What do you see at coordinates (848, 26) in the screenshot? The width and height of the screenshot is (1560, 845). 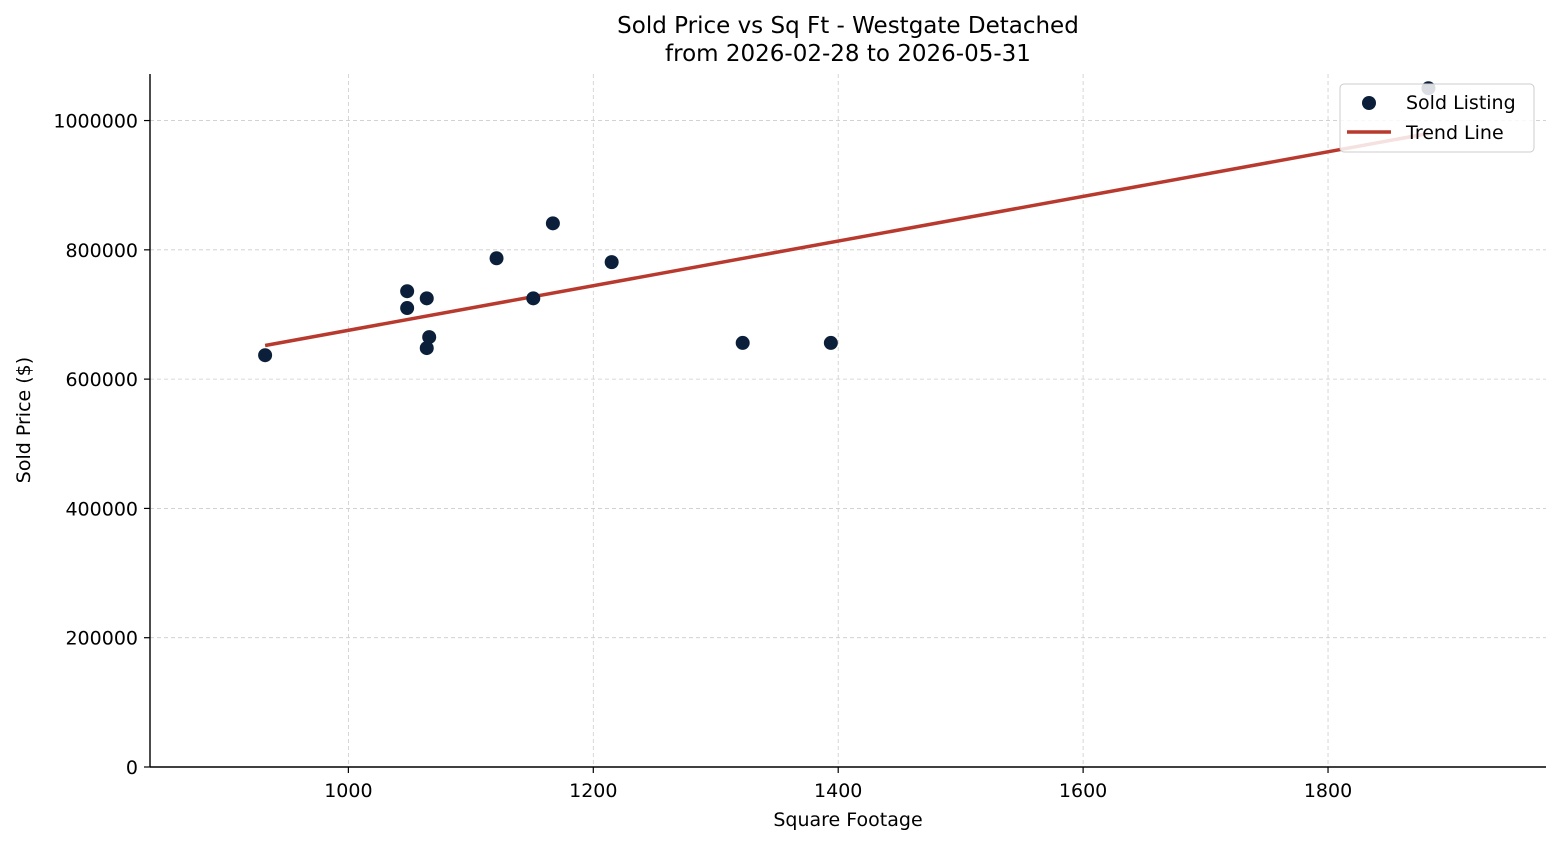 I see `chart-title: Sold Price vs Sq Ft - Westgate Detached` at bounding box center [848, 26].